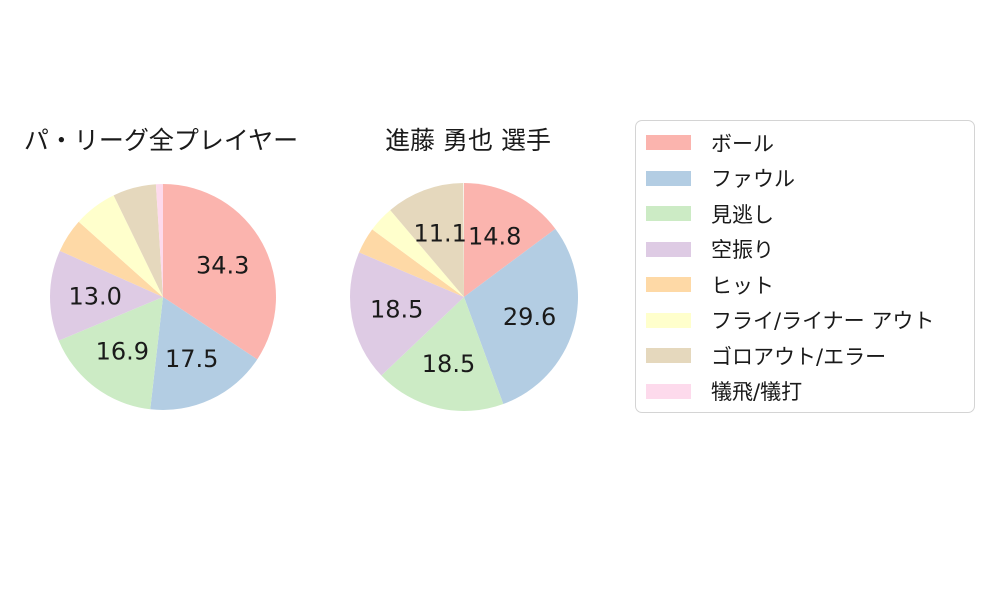  I want to click on legend-item: 犠飛/犠打, so click(805, 392).